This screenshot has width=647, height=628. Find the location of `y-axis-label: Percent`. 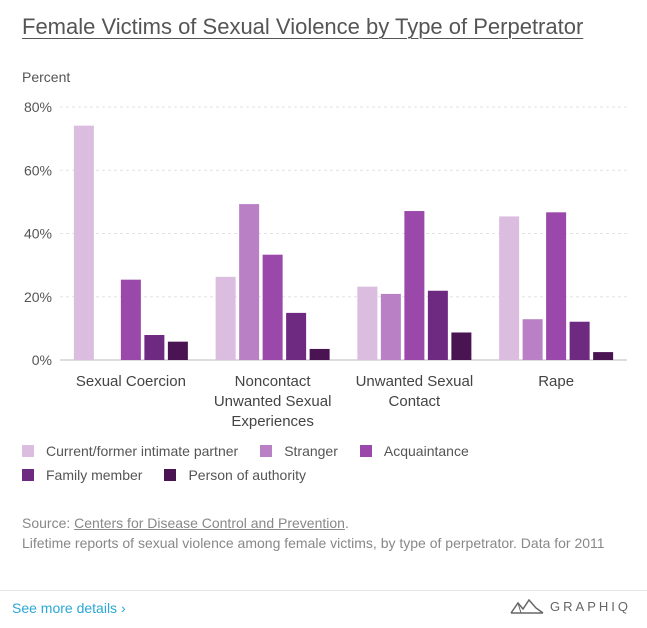

y-axis-label: Percent is located at coordinates (46, 77).